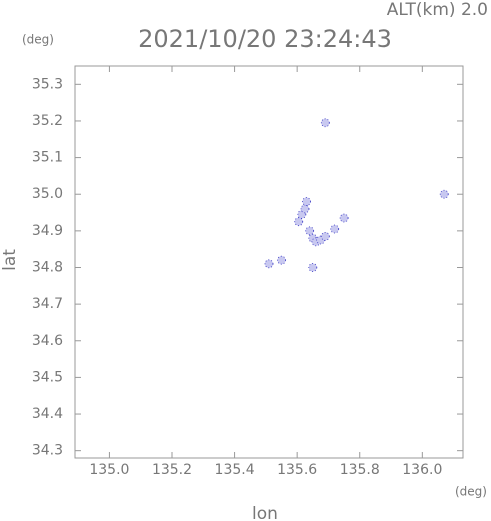 The width and height of the screenshot is (491, 521). What do you see at coordinates (422, 470) in the screenshot?
I see `x-tick-label: 136.0` at bounding box center [422, 470].